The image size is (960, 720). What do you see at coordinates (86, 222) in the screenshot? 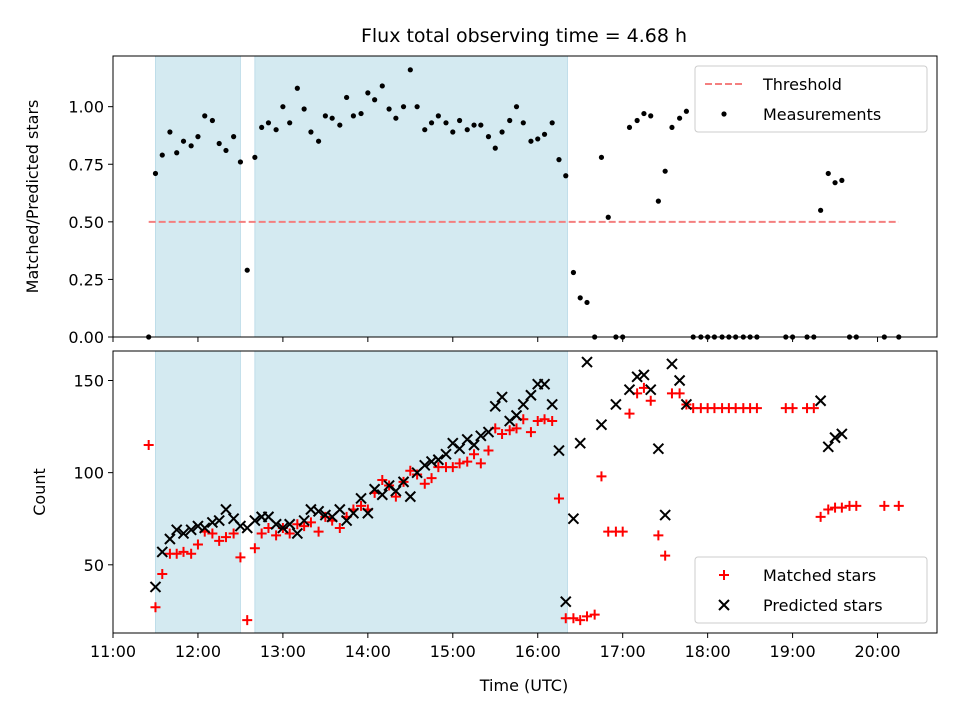
I see `y-tick-label: 0.50` at bounding box center [86, 222].